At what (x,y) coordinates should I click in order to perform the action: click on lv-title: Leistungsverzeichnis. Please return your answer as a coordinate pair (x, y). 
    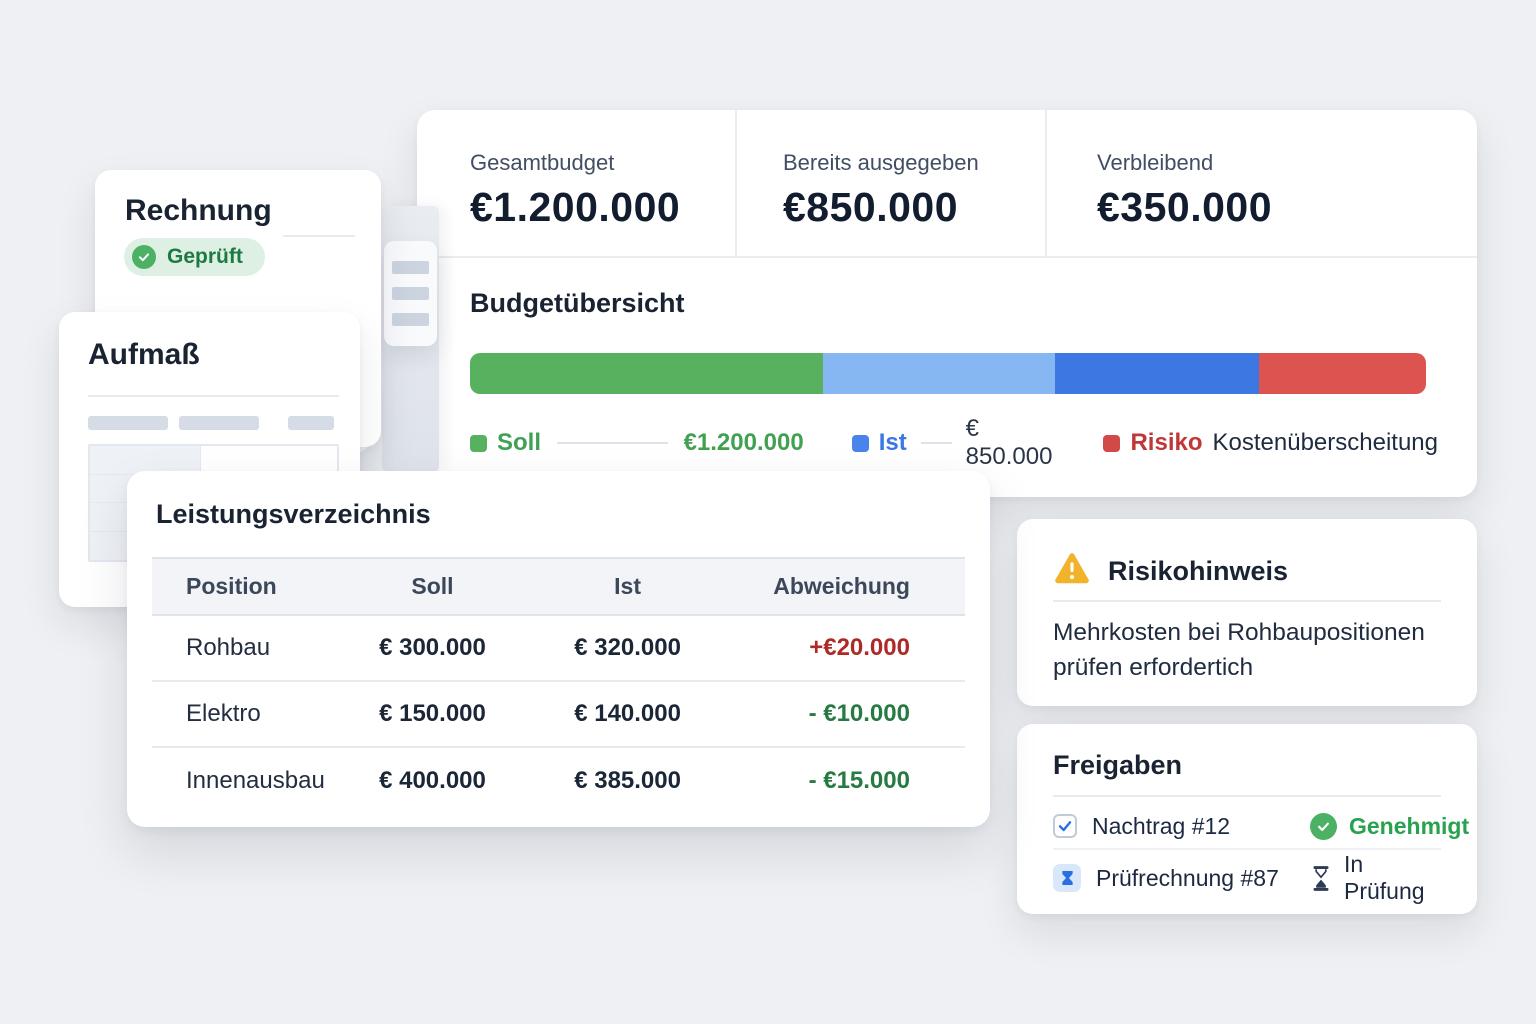
    Looking at the image, I should click on (293, 514).